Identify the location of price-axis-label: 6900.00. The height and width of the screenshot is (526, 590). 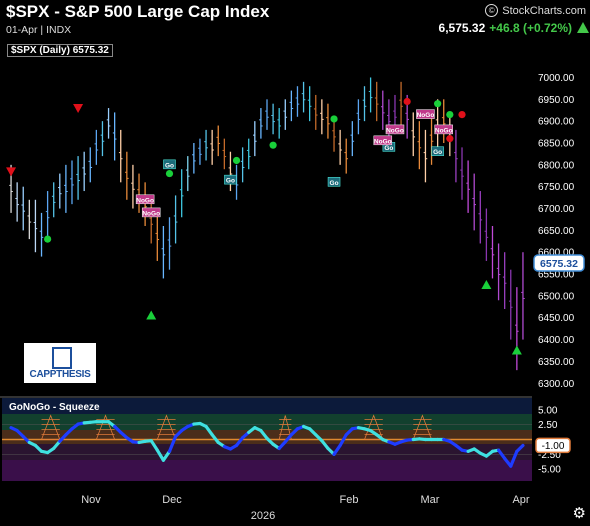
(556, 122).